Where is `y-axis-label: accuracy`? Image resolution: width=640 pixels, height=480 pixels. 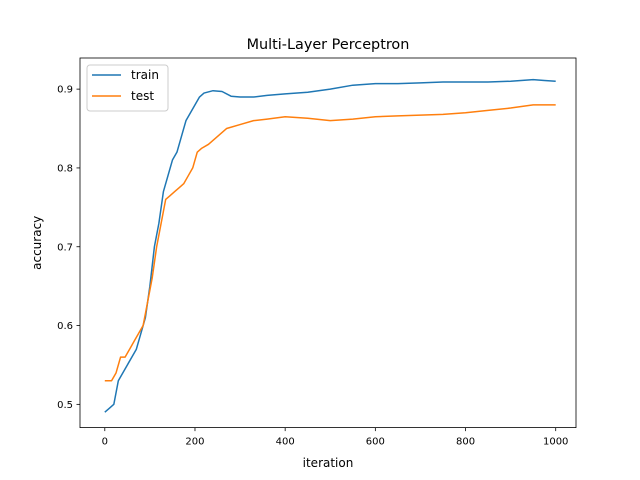
y-axis-label: accuracy is located at coordinates (37, 243).